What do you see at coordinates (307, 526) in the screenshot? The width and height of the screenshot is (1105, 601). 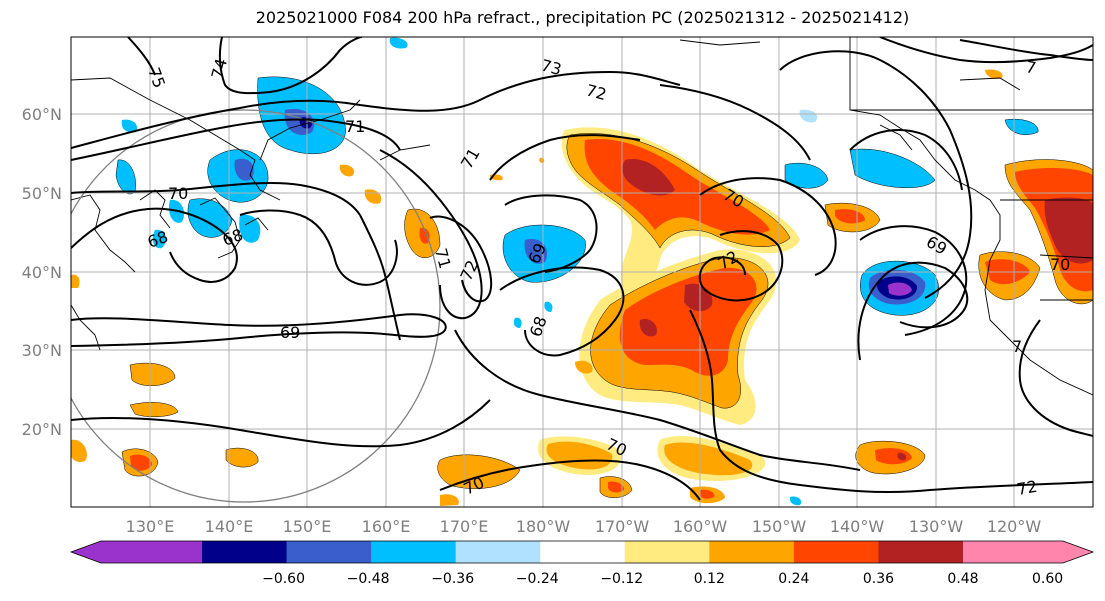 I see `longitude-label: 150°E` at bounding box center [307, 526].